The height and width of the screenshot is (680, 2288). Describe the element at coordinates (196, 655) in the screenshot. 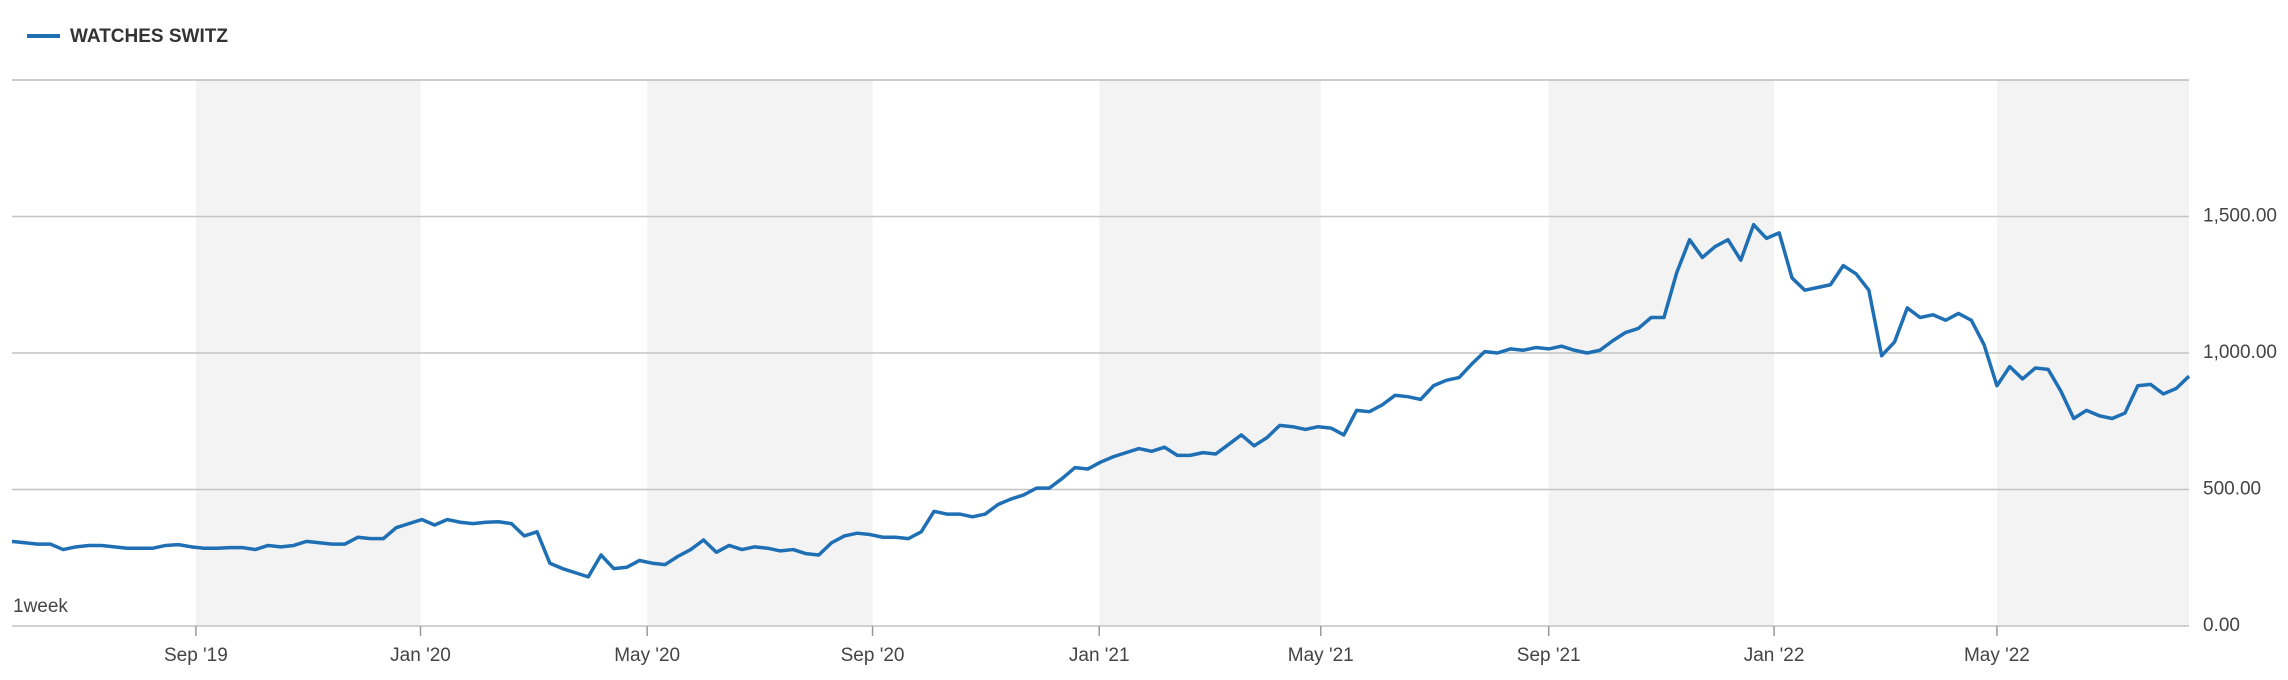

I see `x-tick-label: Sep '19` at that location.